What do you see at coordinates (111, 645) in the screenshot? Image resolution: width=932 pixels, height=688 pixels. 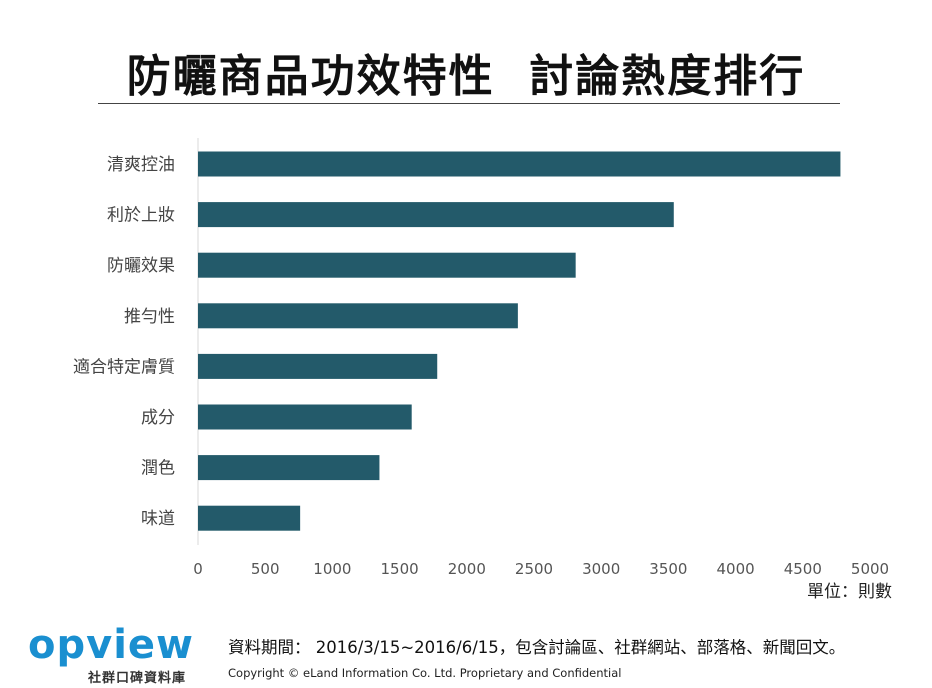 I see `logo-wordmark: opview` at bounding box center [111, 645].